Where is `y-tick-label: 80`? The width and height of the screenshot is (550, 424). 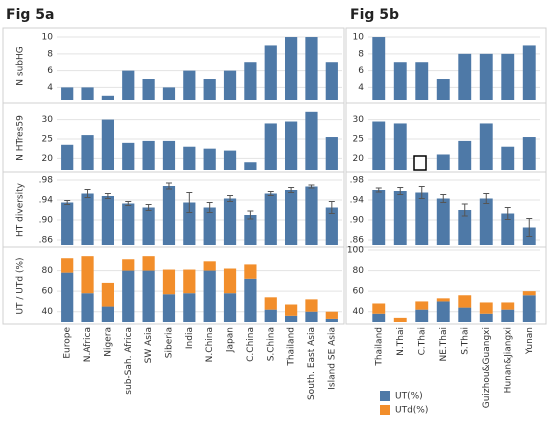 y-tick-label: 80 is located at coordinates (359, 271).